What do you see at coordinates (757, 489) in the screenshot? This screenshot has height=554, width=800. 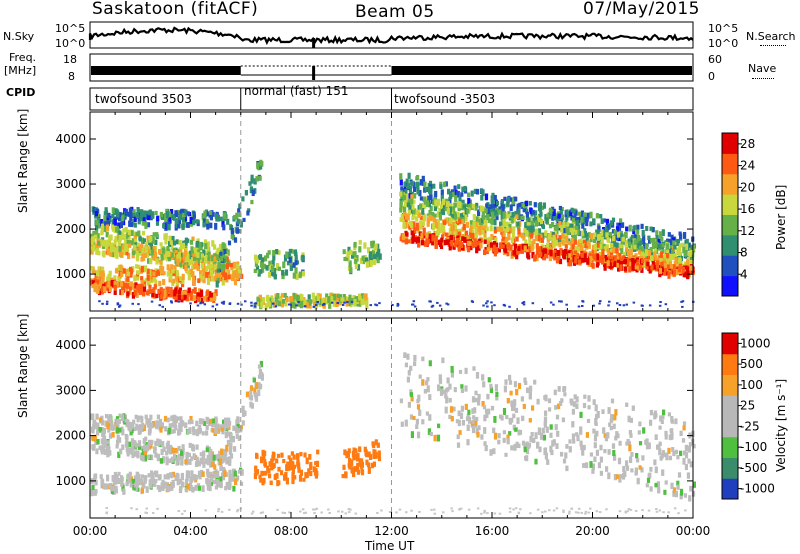 I see `colorbar-tick-label: -1000` at bounding box center [757, 489].